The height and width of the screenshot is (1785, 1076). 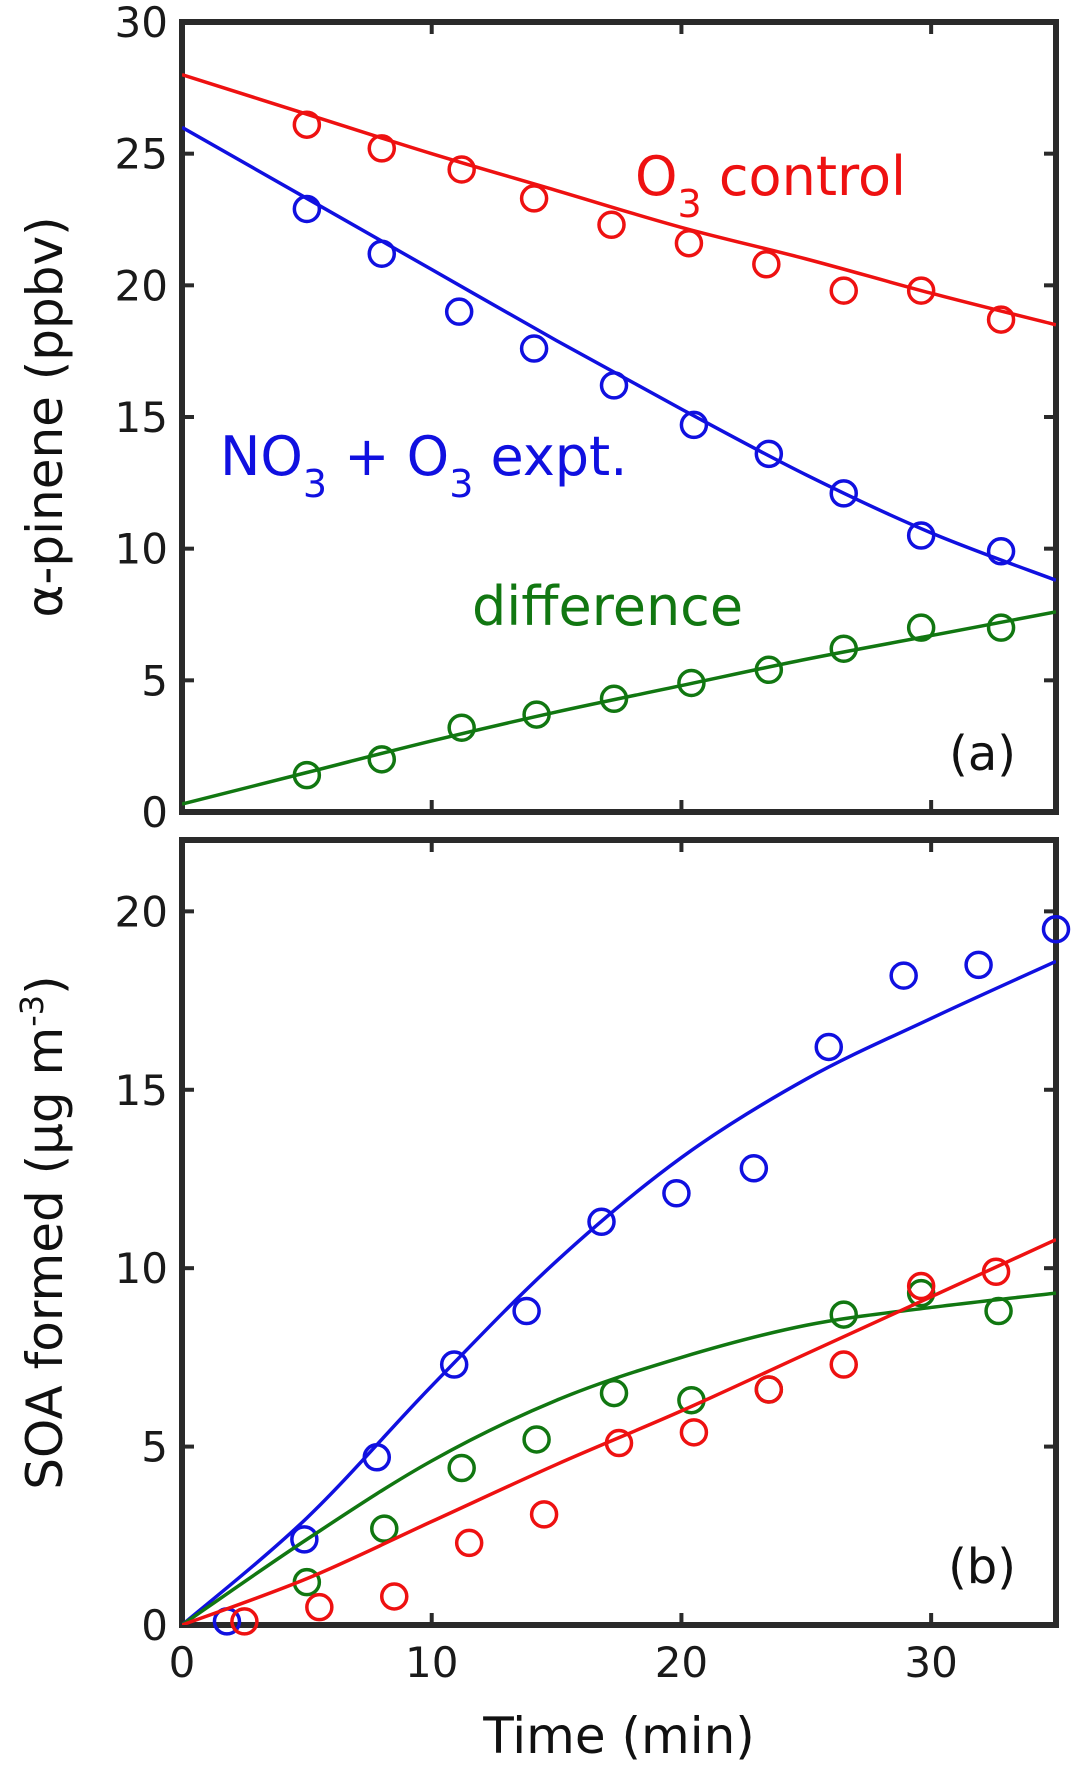 I want to click on x-tick-label: 30, so click(x=930, y=1662).